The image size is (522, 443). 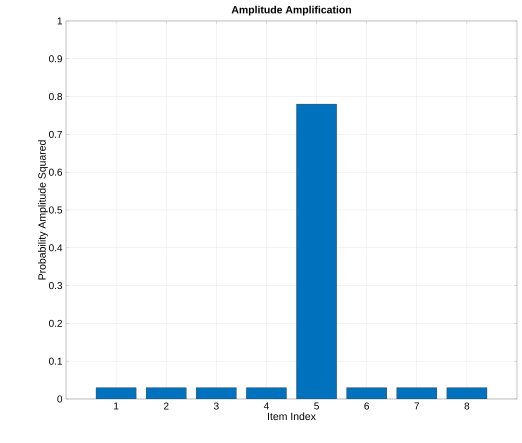 What do you see at coordinates (292, 416) in the screenshot?
I see `x-axis-title: Item Index` at bounding box center [292, 416].